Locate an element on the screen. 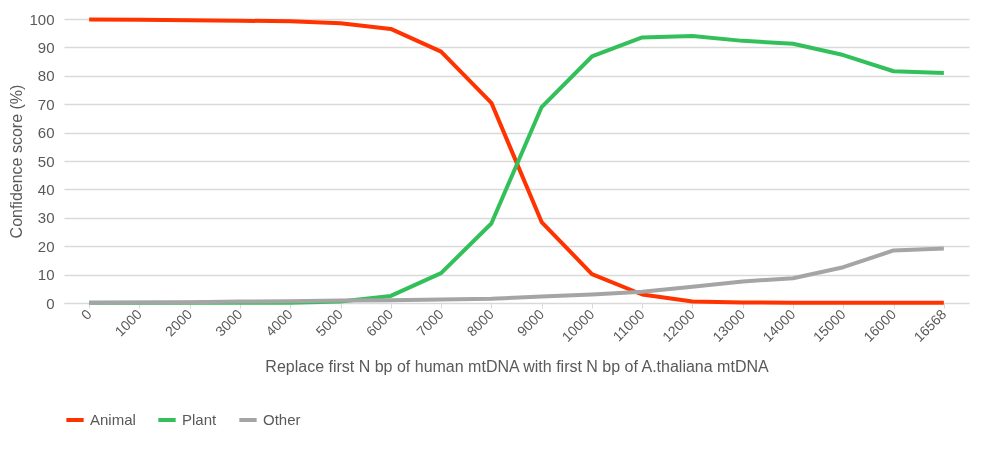 Image resolution: width=1007 pixels, height=464 pixels. y-tick-label: 100 is located at coordinates (42, 19).